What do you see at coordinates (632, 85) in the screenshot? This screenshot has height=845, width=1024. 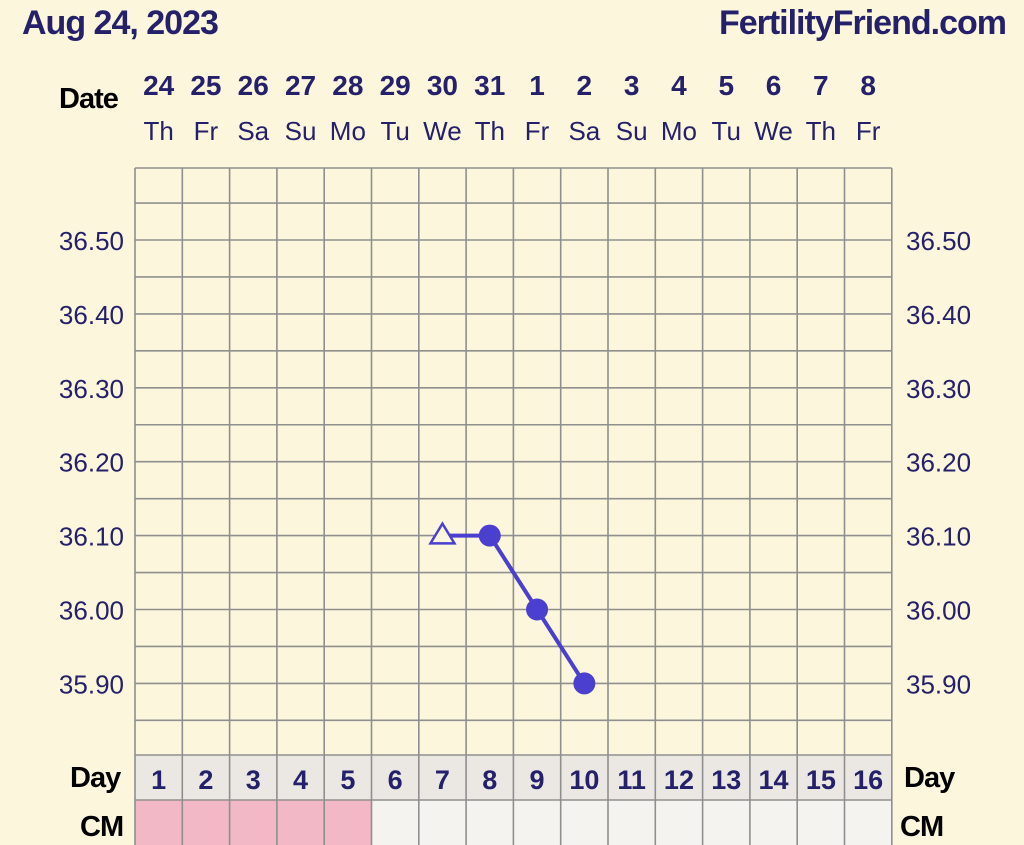 I see `date-label: 3` at bounding box center [632, 85].